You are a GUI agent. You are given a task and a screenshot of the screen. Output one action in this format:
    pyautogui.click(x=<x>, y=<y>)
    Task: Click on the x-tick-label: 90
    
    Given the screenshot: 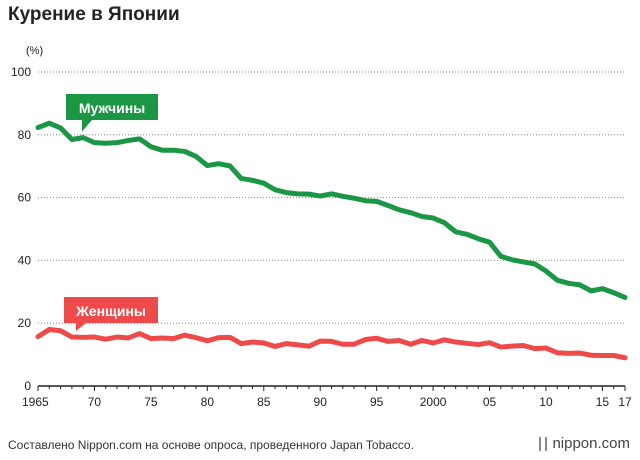 What is the action you would take?
    pyautogui.click(x=321, y=402)
    